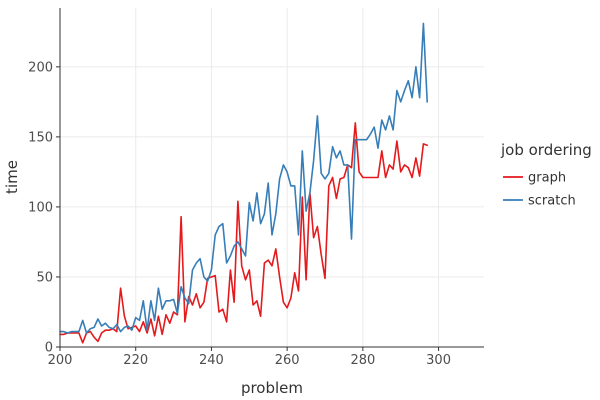 The width and height of the screenshot is (600, 400). What do you see at coordinates (539, 190) in the screenshot?
I see `legend-items: graph scratch` at bounding box center [539, 190].